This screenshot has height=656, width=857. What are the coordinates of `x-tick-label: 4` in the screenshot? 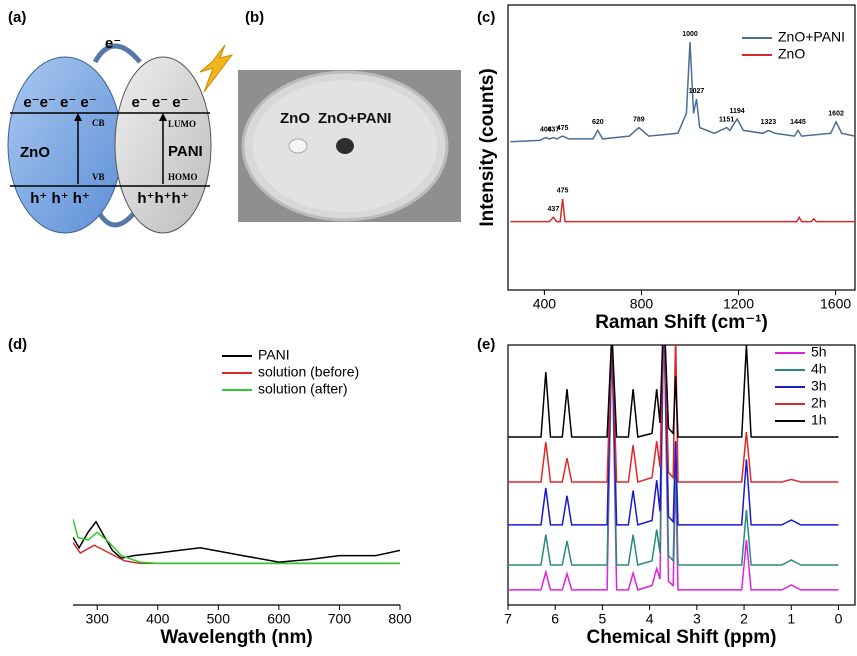 It's located at (650, 619).